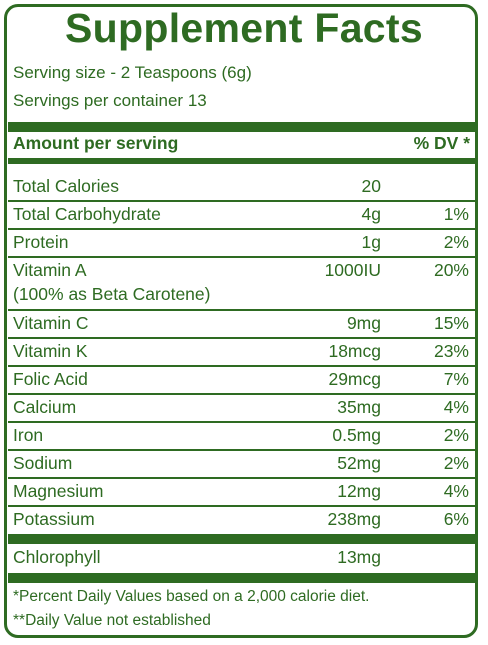 The width and height of the screenshot is (488, 645). Describe the element at coordinates (51, 323) in the screenshot. I see `nutrient-name: Vitamin C` at that location.